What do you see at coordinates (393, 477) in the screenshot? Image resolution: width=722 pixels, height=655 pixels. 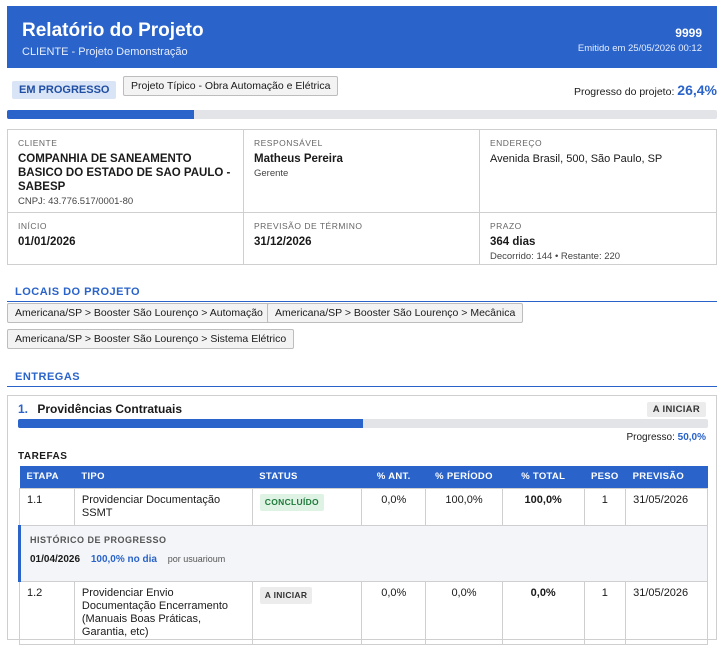 I see `col-header: % ANT.` at bounding box center [393, 477].